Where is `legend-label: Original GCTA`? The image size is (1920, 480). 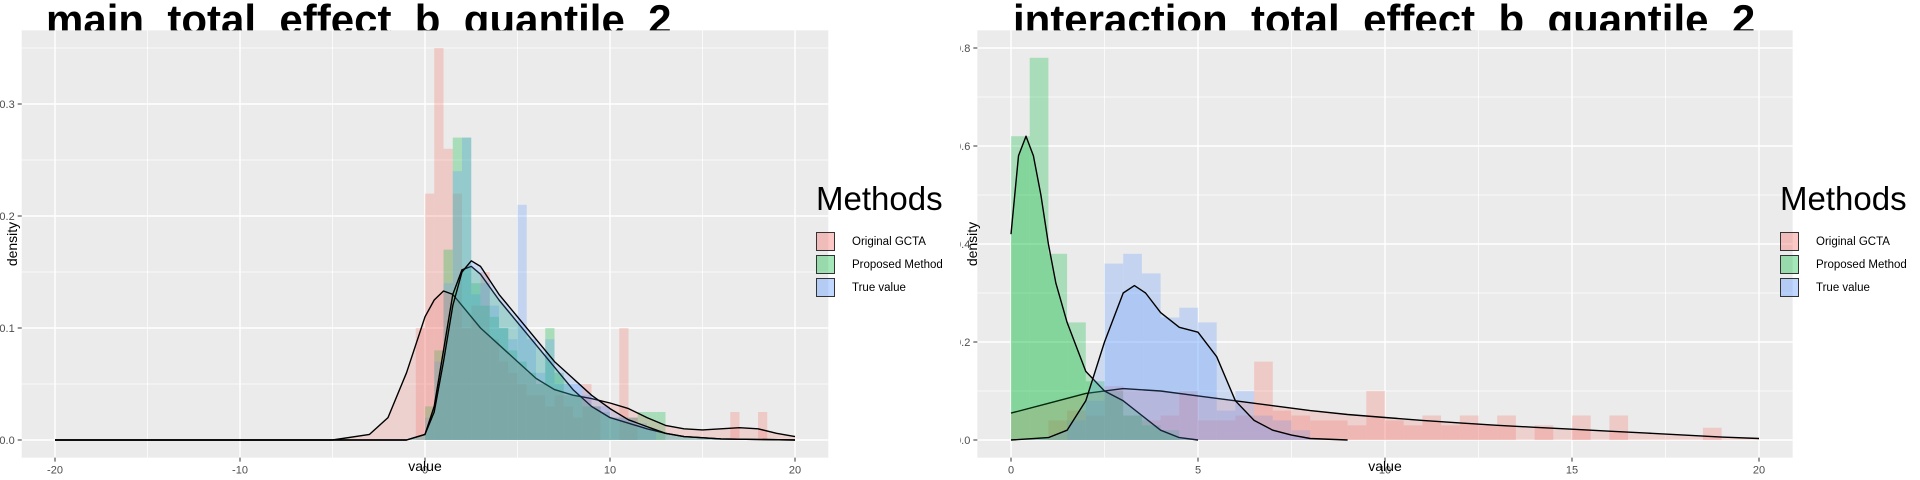 legend-label: Original GCTA is located at coordinates (1853, 241).